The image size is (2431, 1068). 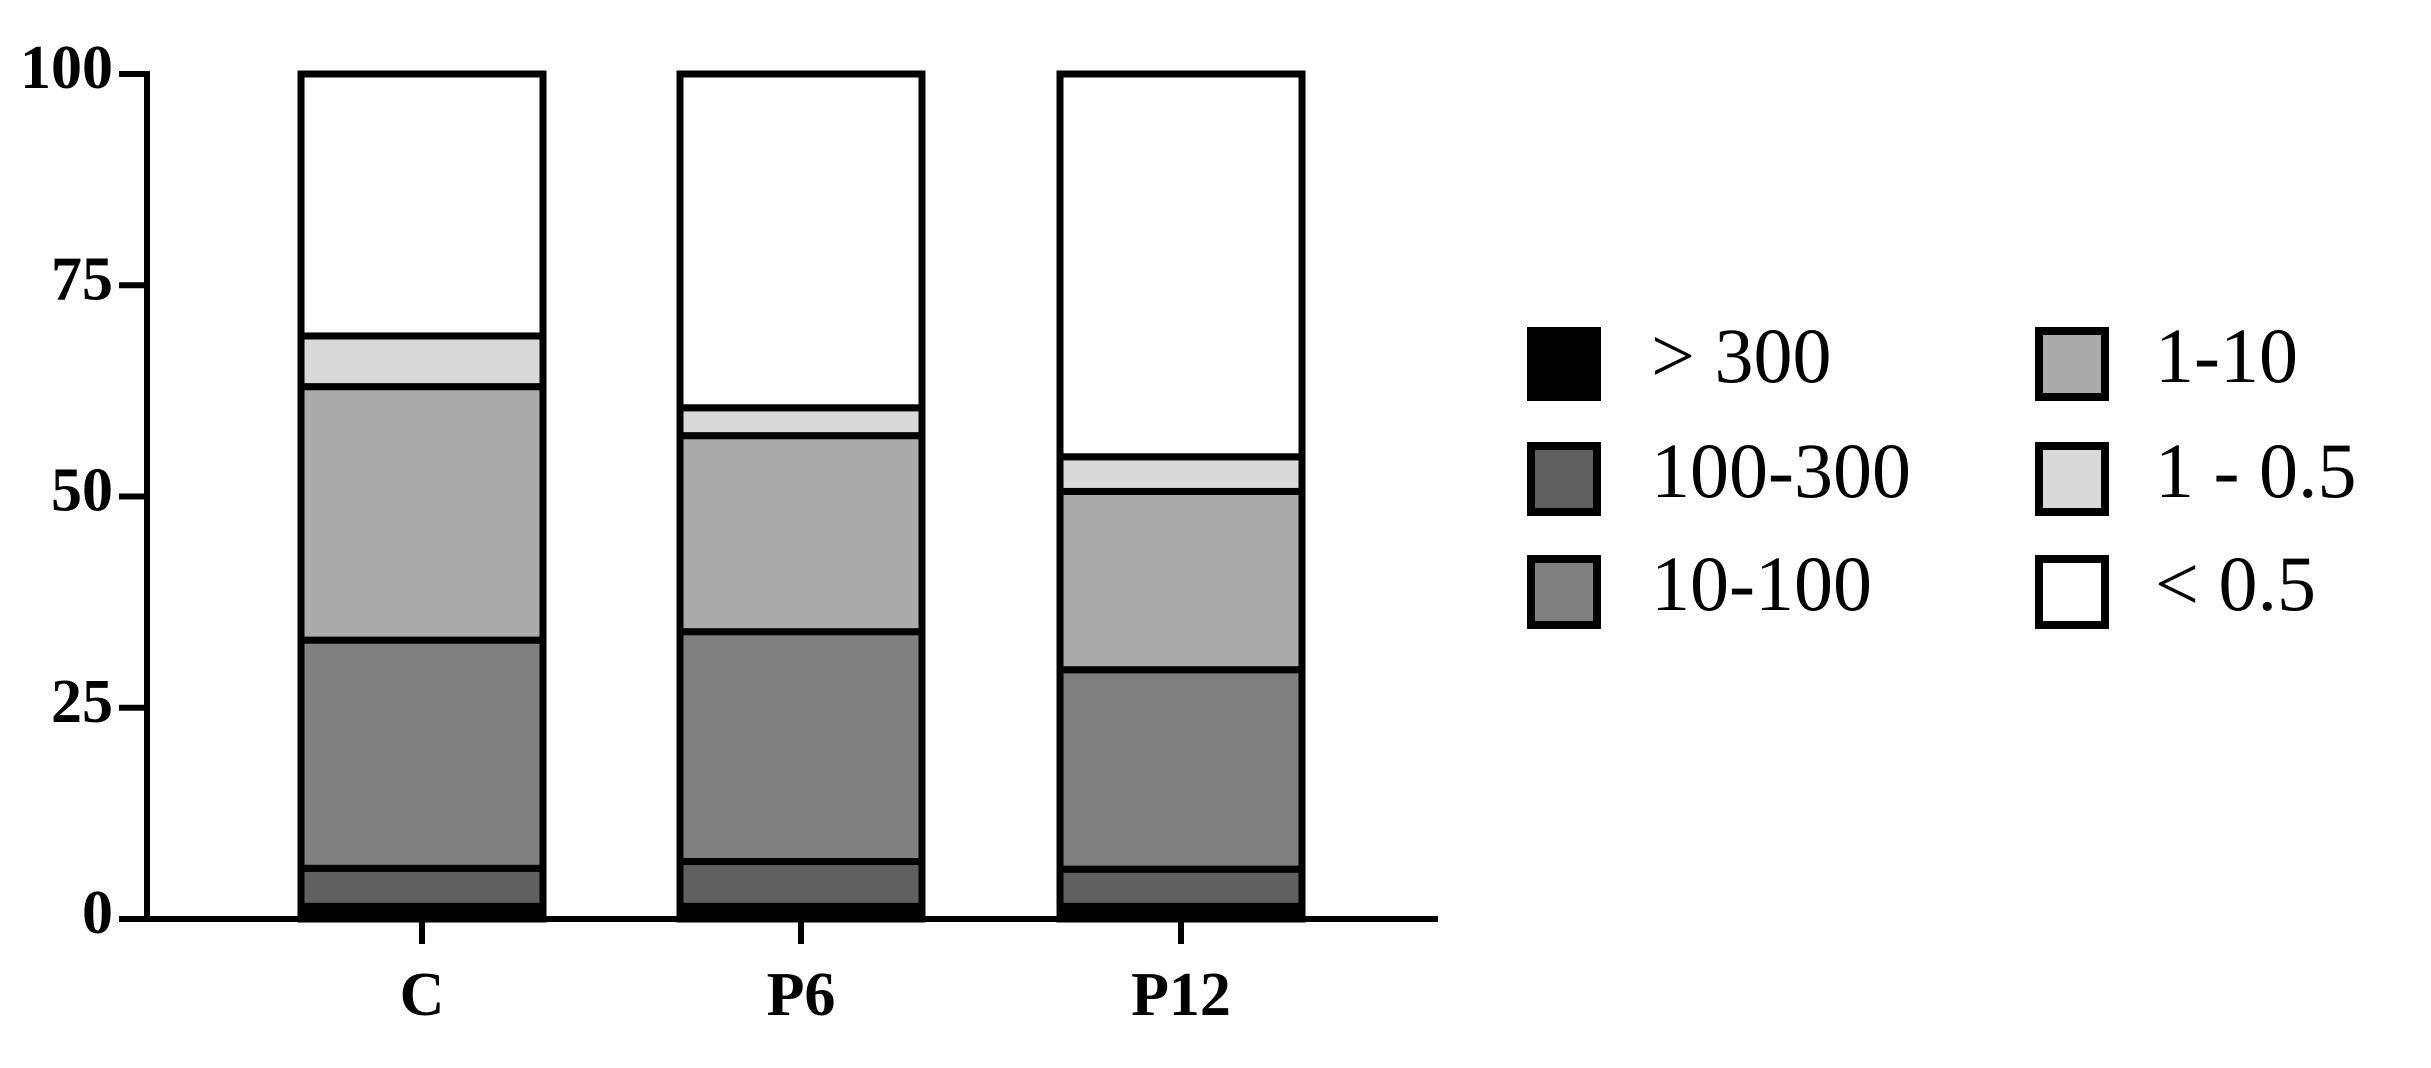 I want to click on x-tick-label: P6, so click(x=801, y=995).